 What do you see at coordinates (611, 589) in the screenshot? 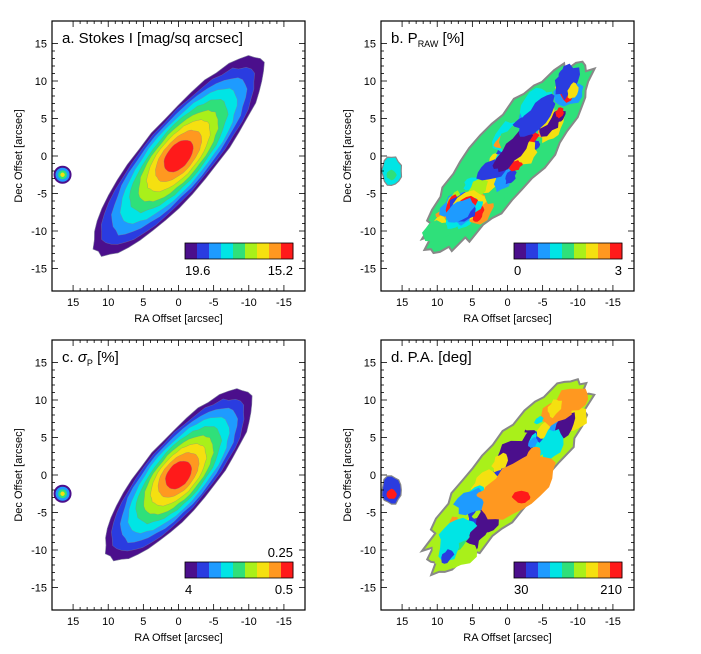
I see `colorbar-max-label: 210` at bounding box center [611, 589].